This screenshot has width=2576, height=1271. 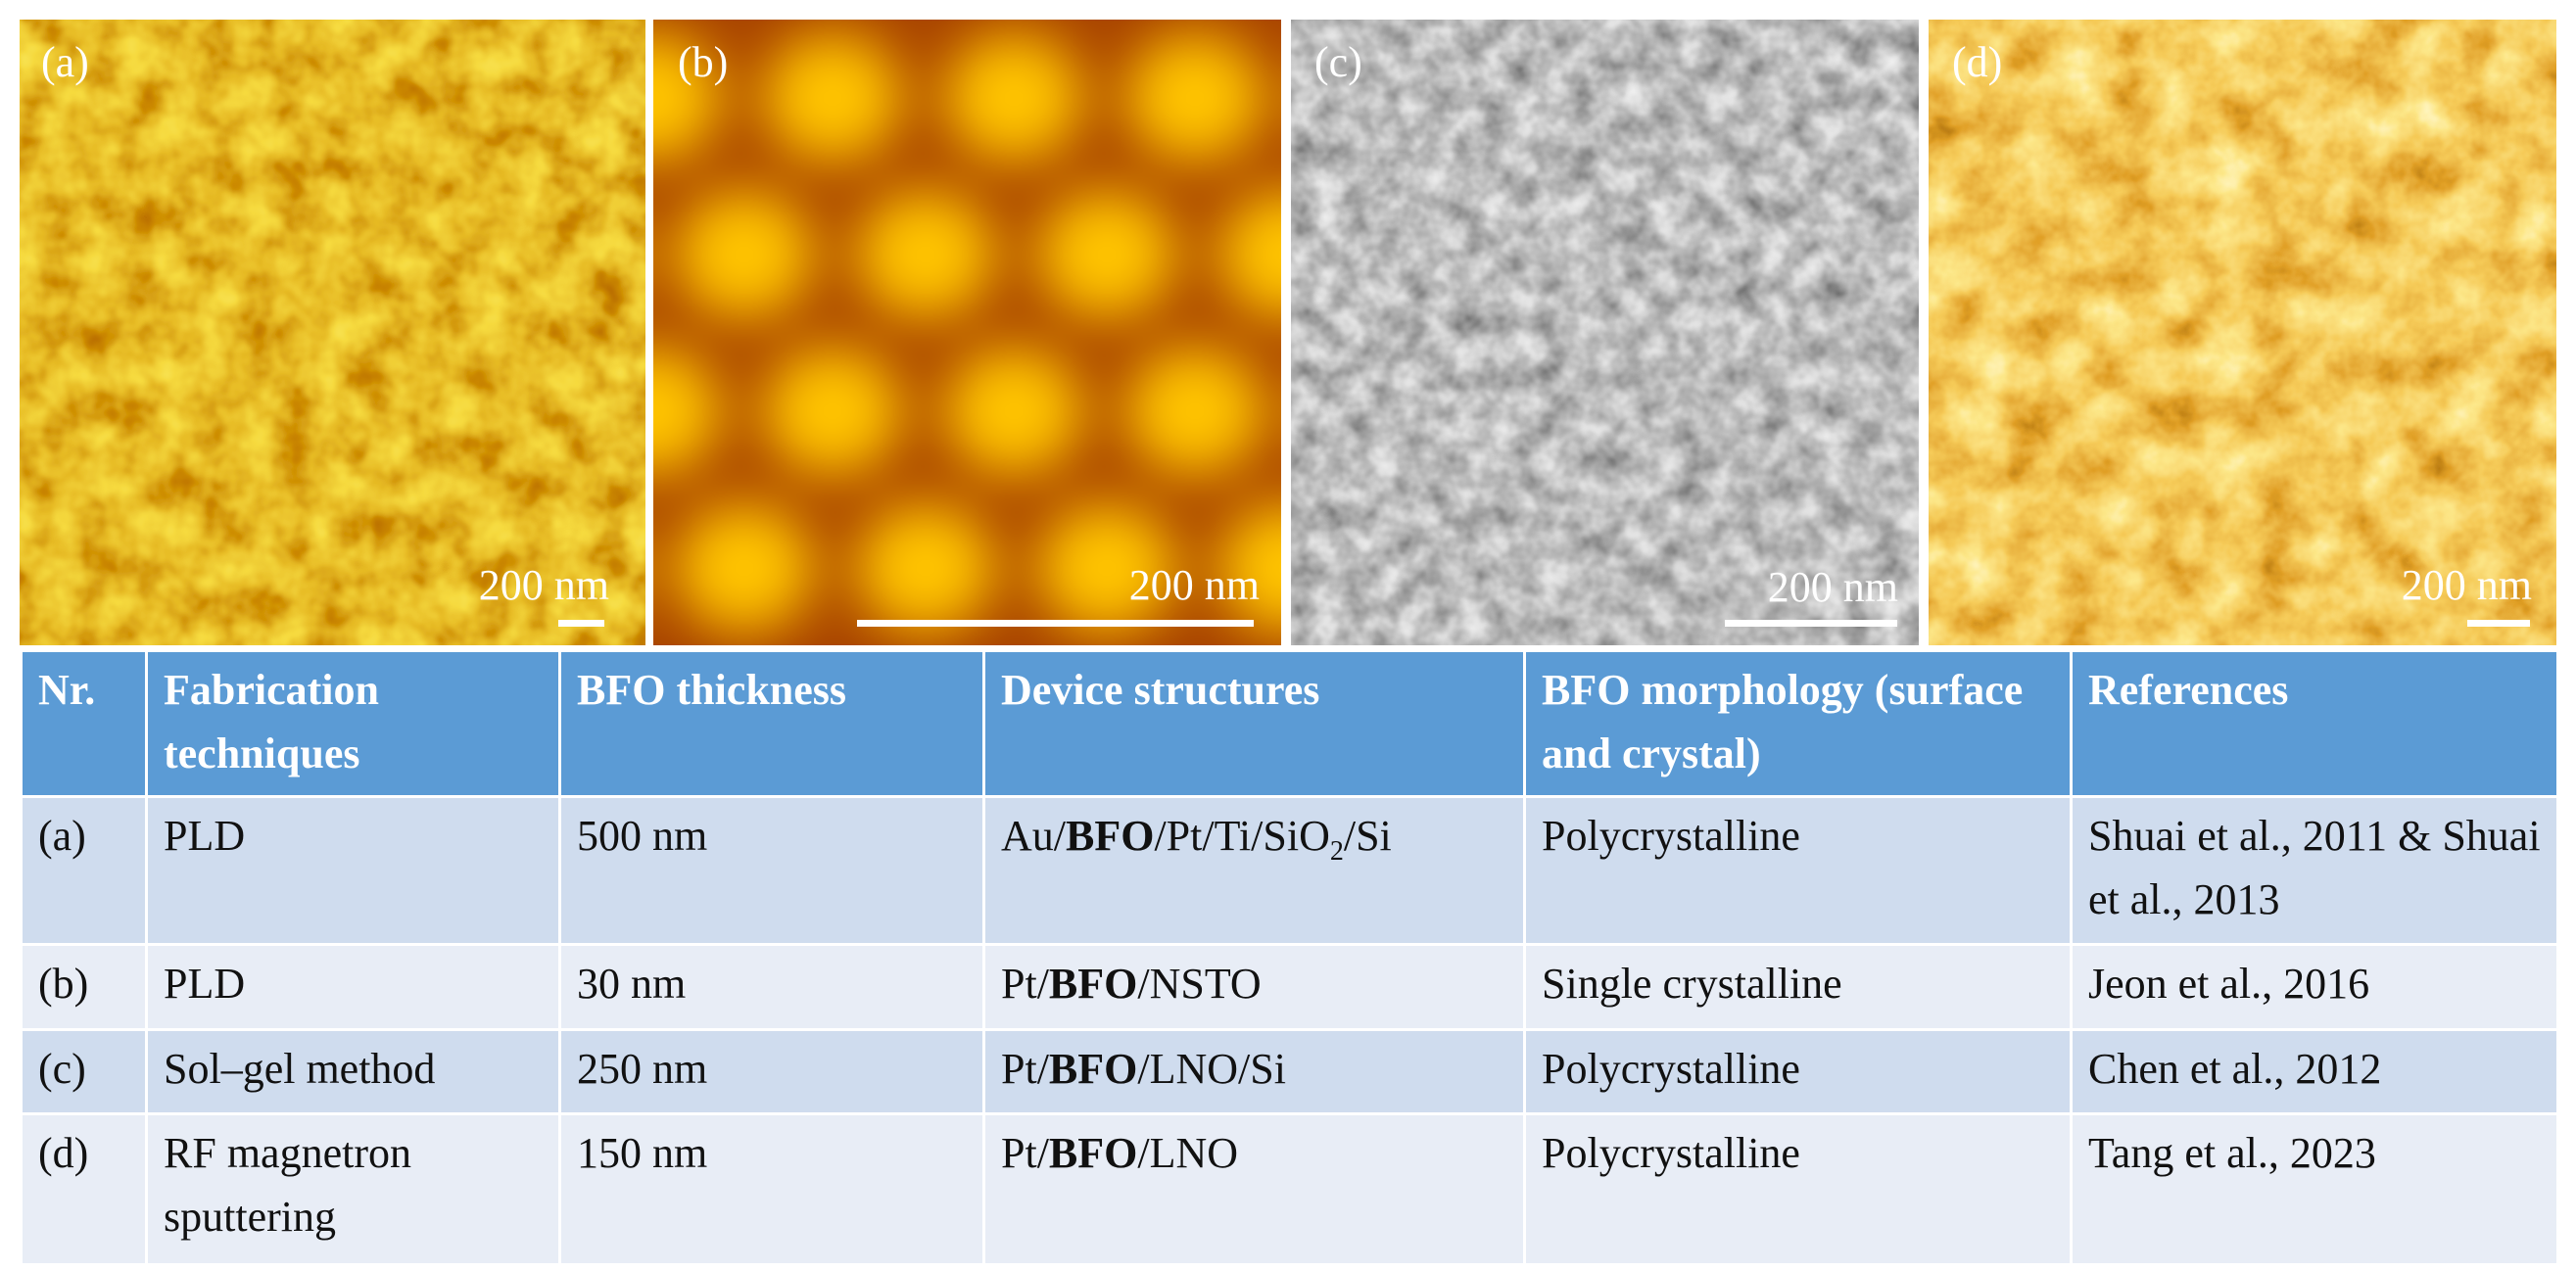 I want to click on cell: (c), so click(x=84, y=1071).